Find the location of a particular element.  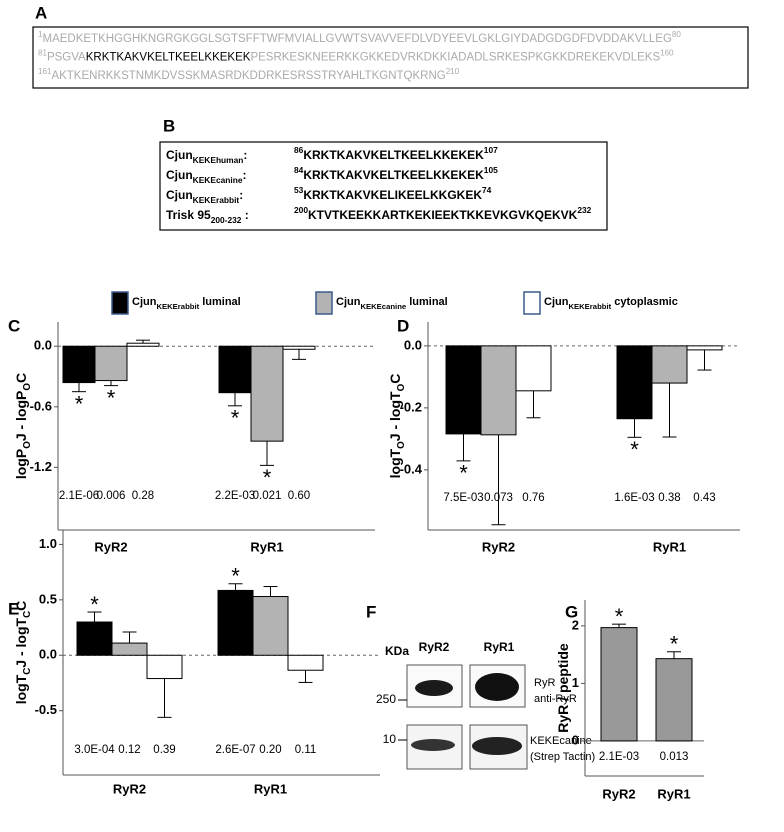

p-value: 0.39 is located at coordinates (164, 750).